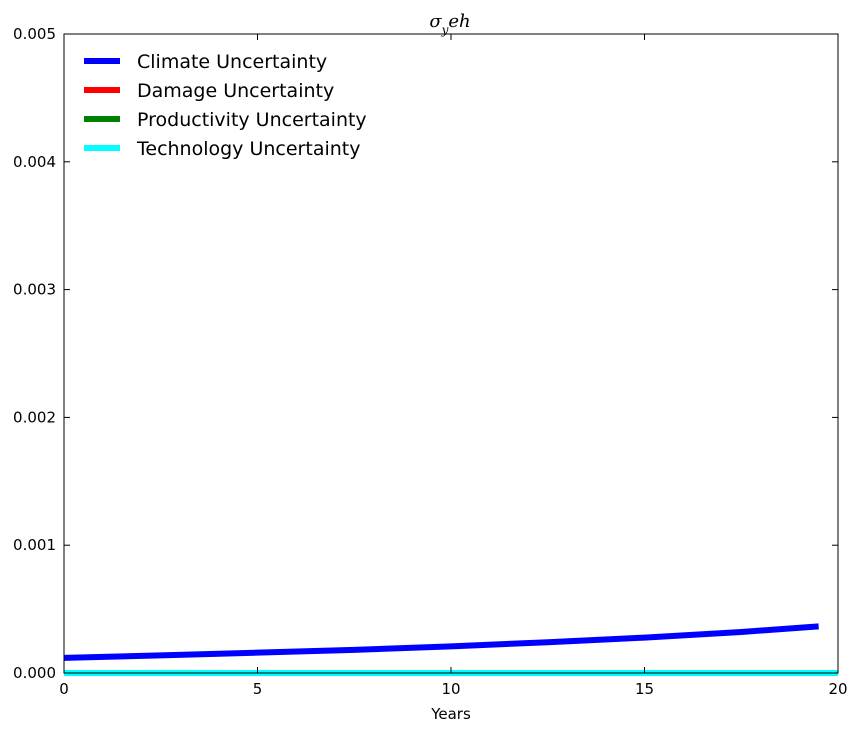  Describe the element at coordinates (232, 62) in the screenshot. I see `legend-label: Climate Uncertainty` at that location.